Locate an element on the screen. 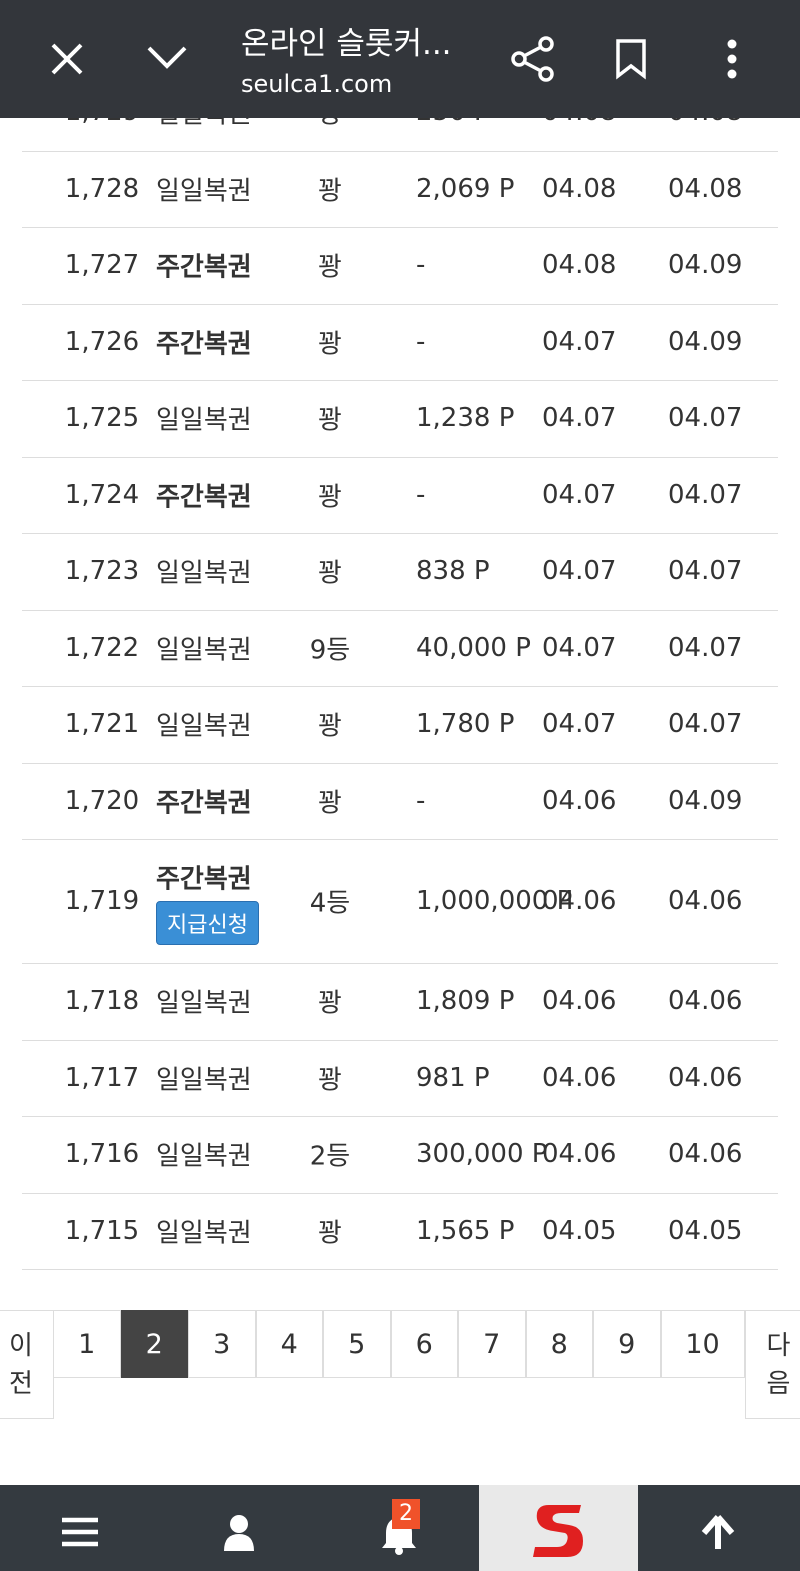 The width and height of the screenshot is (800, 1571). points: 1,565 P is located at coordinates (465, 1230).